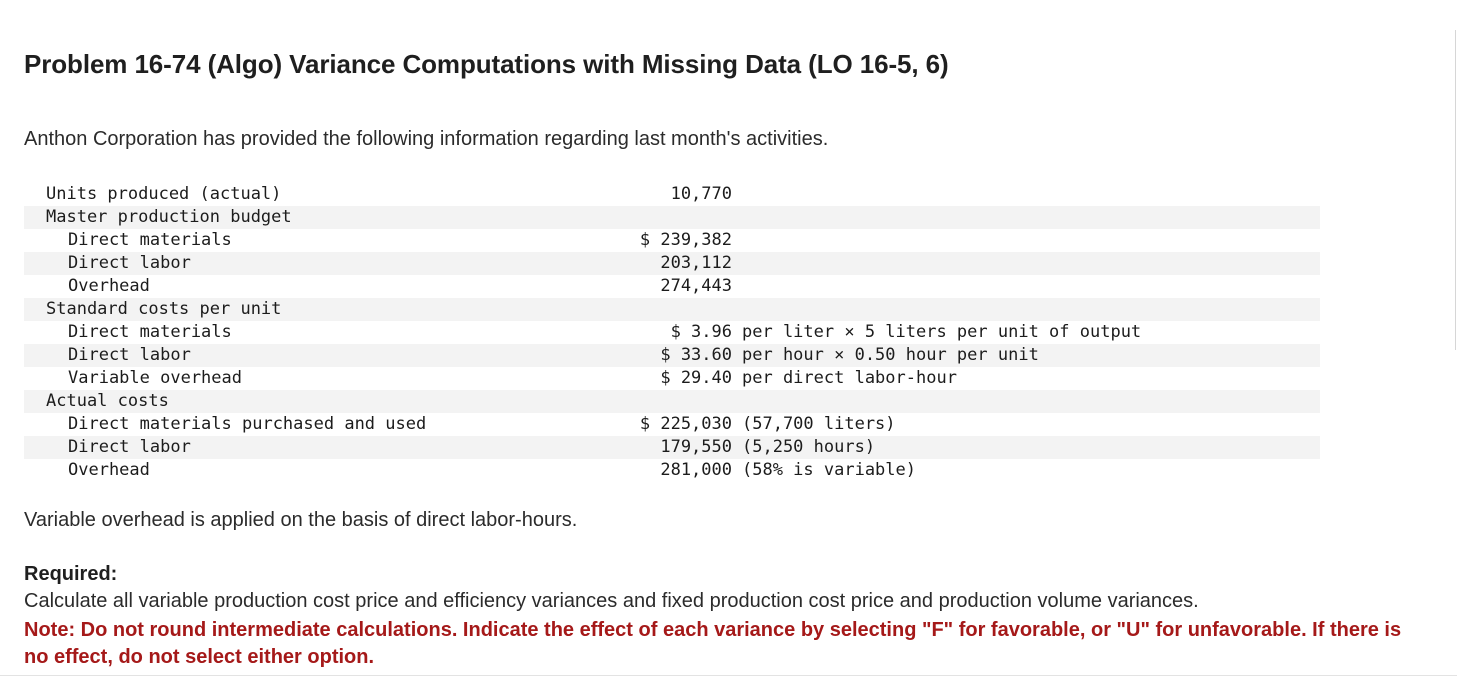 Image resolution: width=1457 pixels, height=677 pixels. I want to click on table-row: Direct materials $ 239,382, so click(672, 240).